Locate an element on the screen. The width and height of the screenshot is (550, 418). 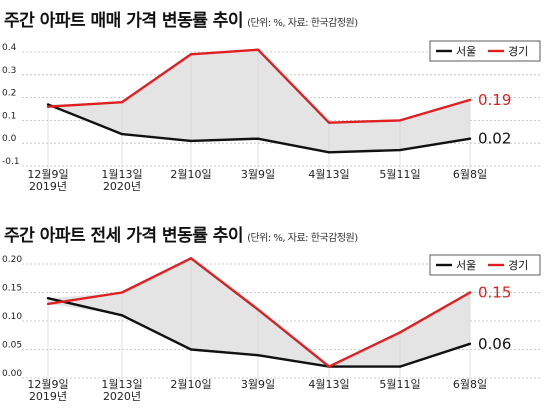
y-tick-label: 0.2 is located at coordinates (9, 94).